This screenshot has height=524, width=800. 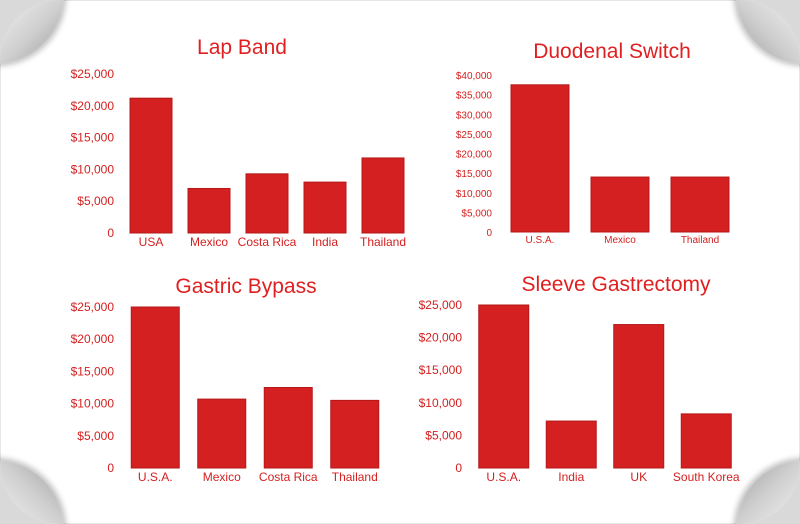 I want to click on x-tick-label: South Korea, so click(x=706, y=477).